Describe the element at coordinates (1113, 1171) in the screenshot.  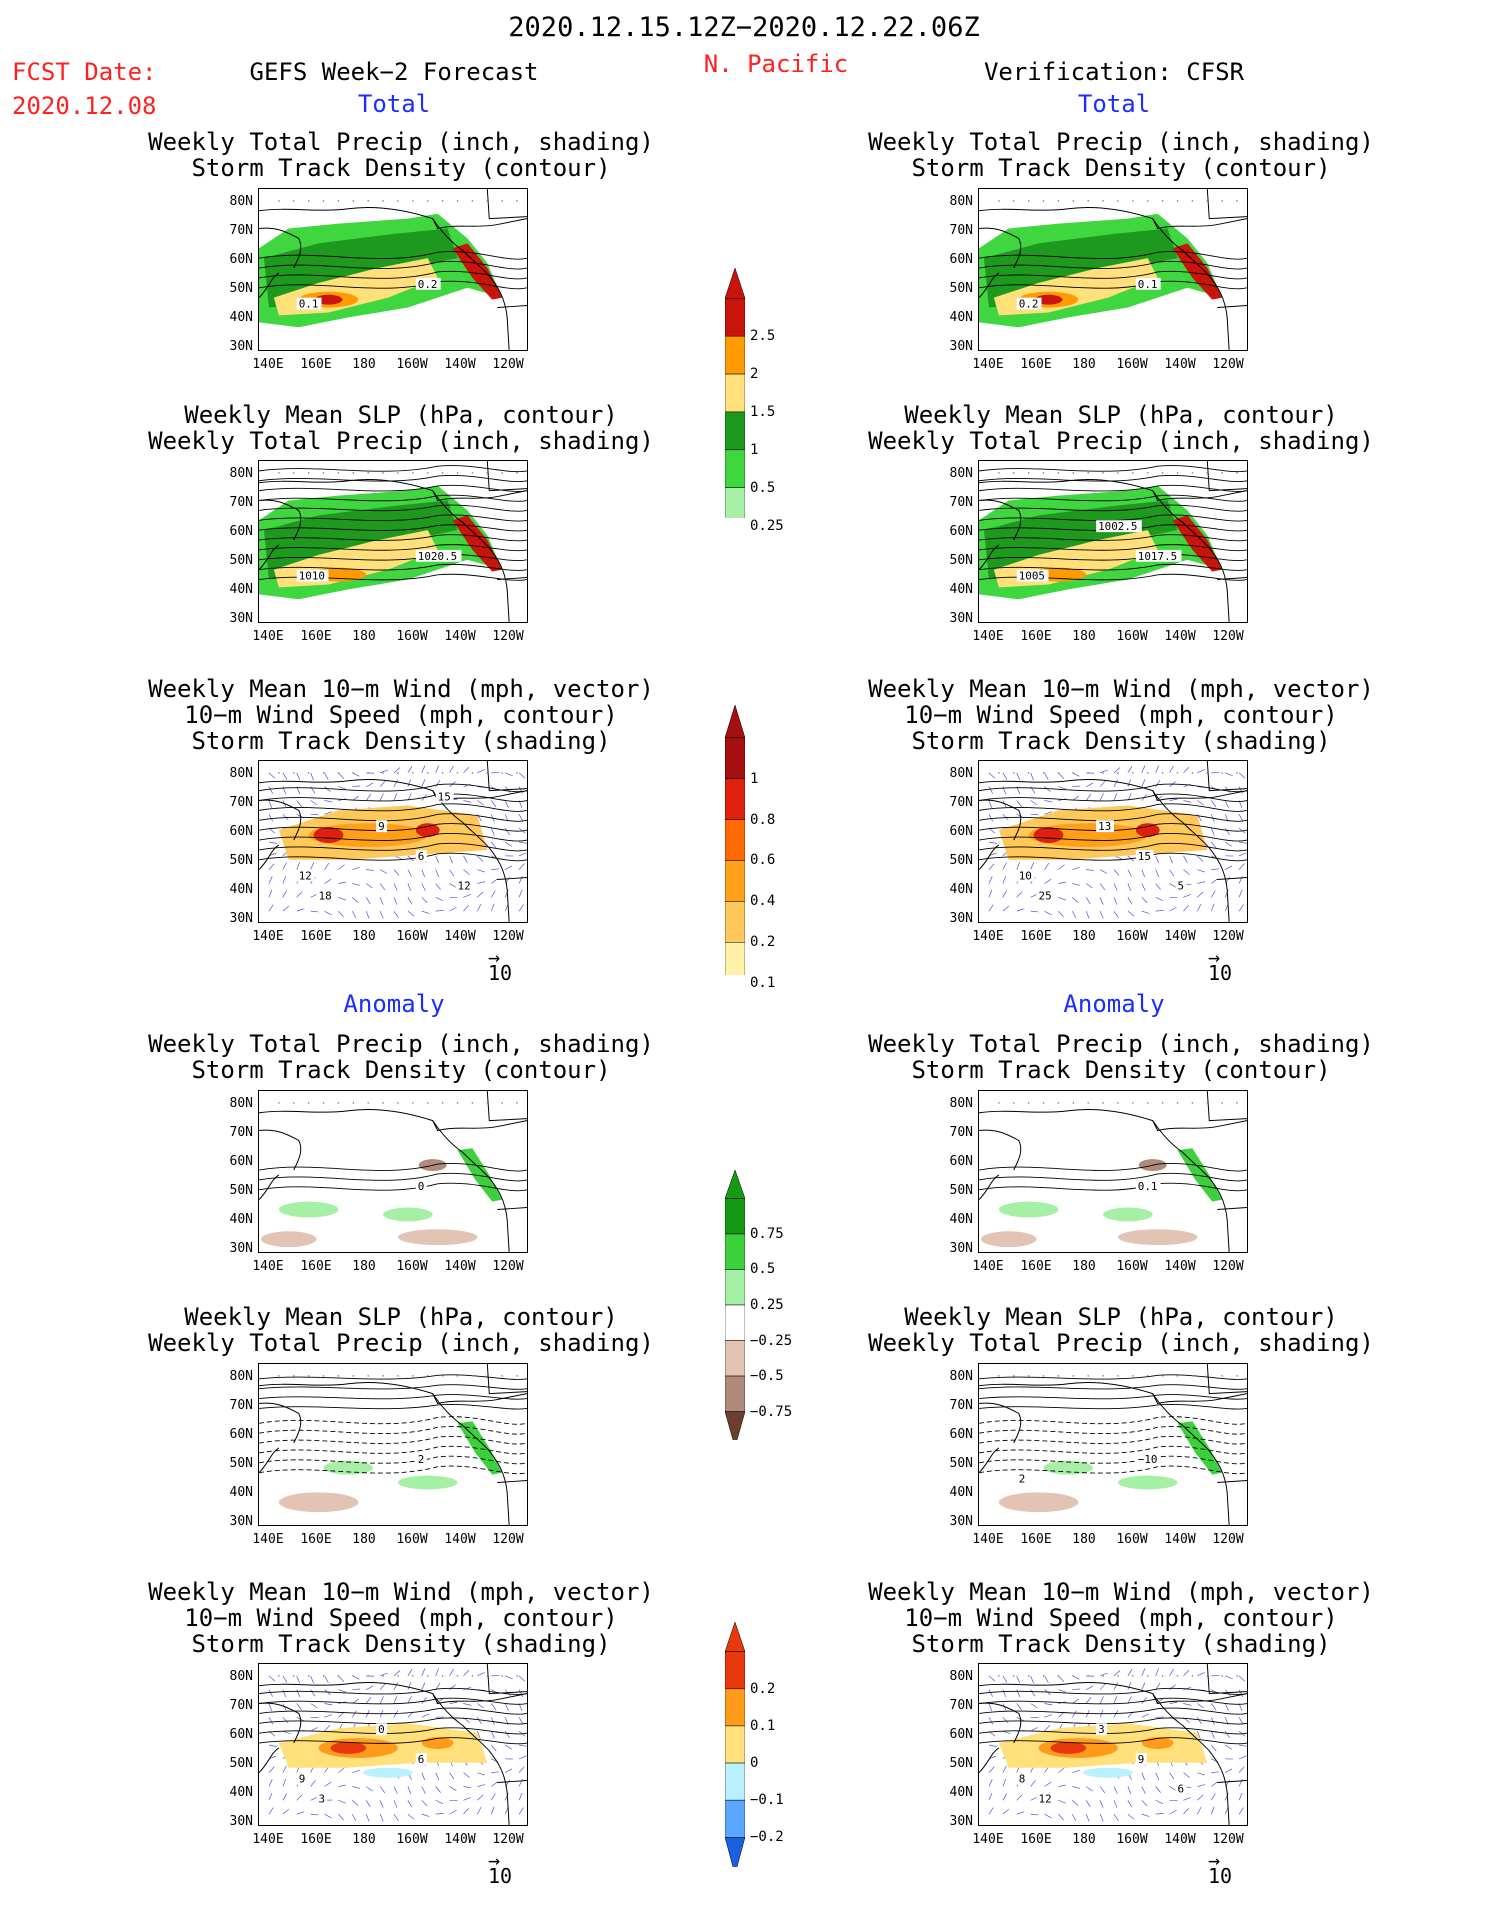
I see `map-canvas: 0.1` at that location.